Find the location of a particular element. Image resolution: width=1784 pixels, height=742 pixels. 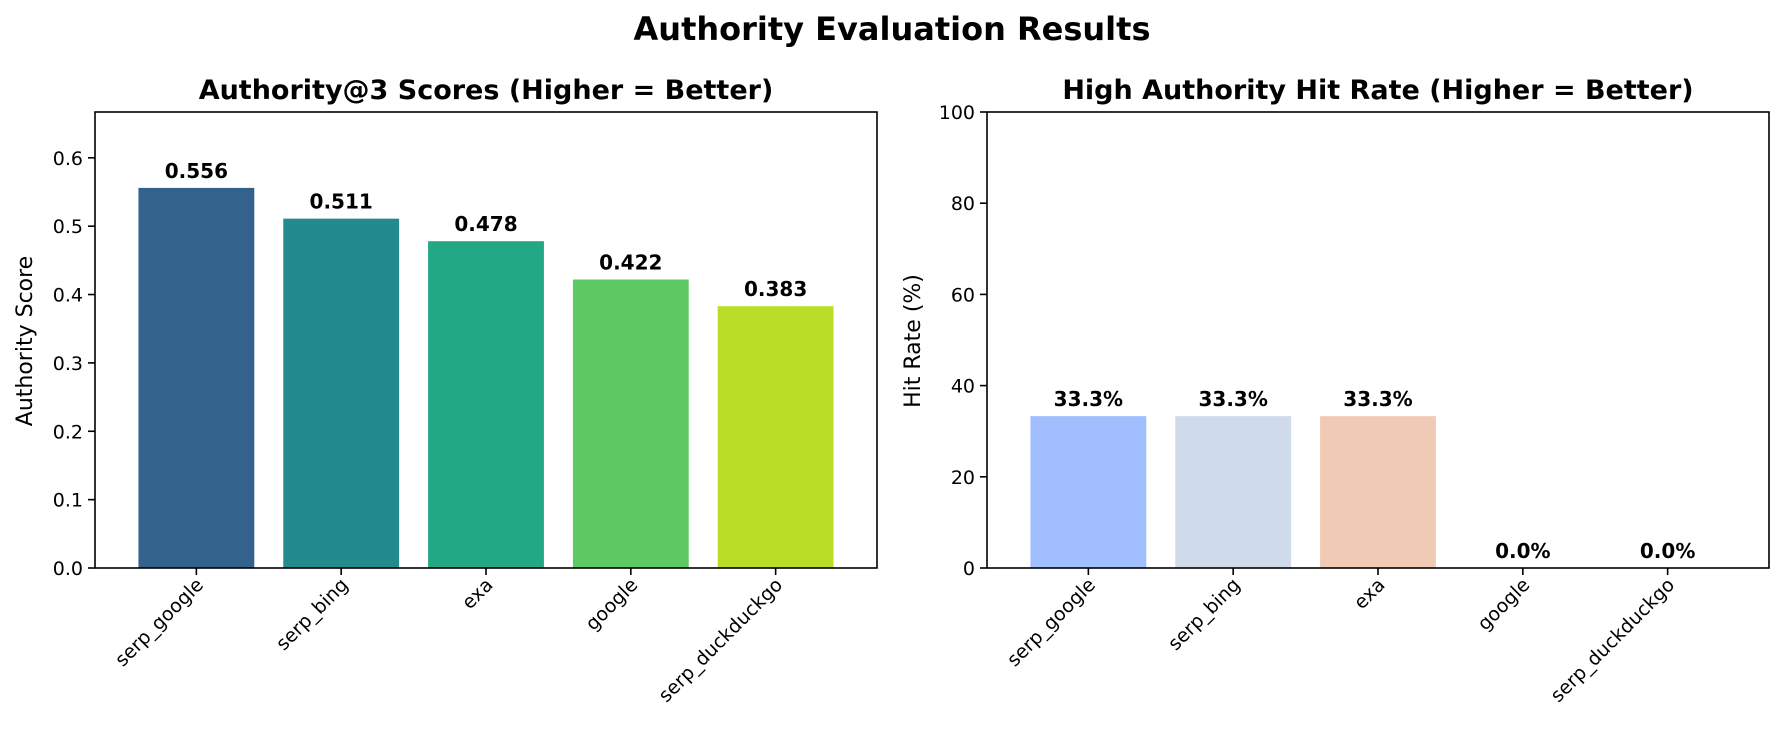

y-tick-label: 0.4 is located at coordinates (68, 296).